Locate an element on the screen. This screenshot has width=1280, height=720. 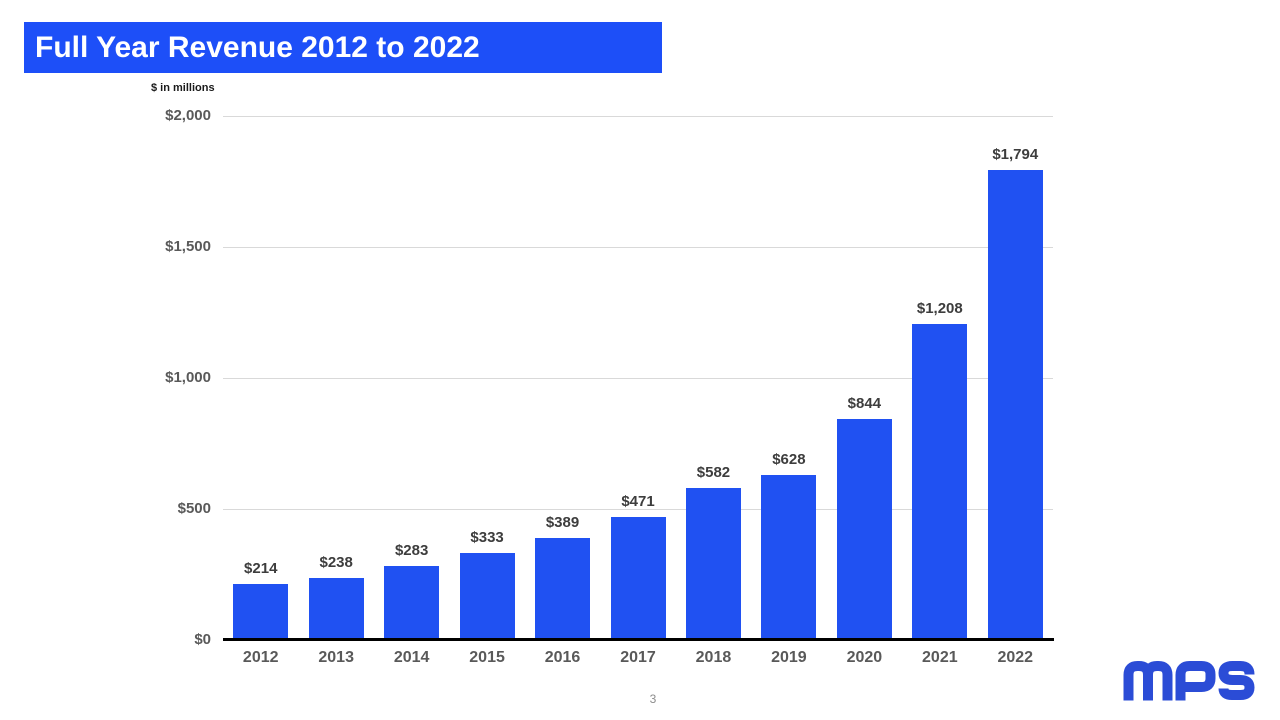
x-tick-label: 2022 is located at coordinates (1015, 657).